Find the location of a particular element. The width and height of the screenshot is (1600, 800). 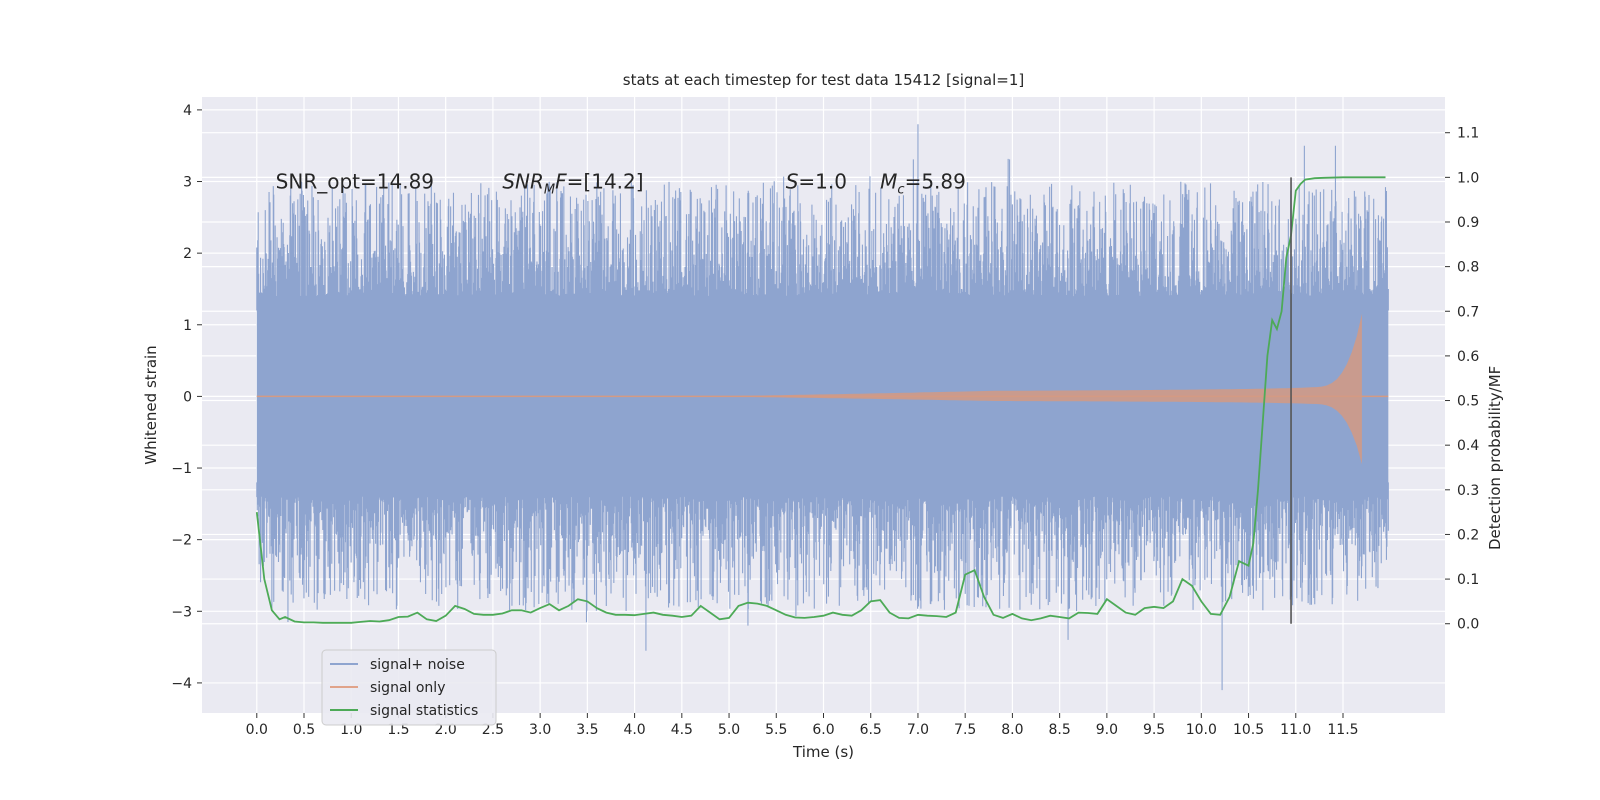

annotation-snr-mf-f: F is located at coordinates (561, 182).